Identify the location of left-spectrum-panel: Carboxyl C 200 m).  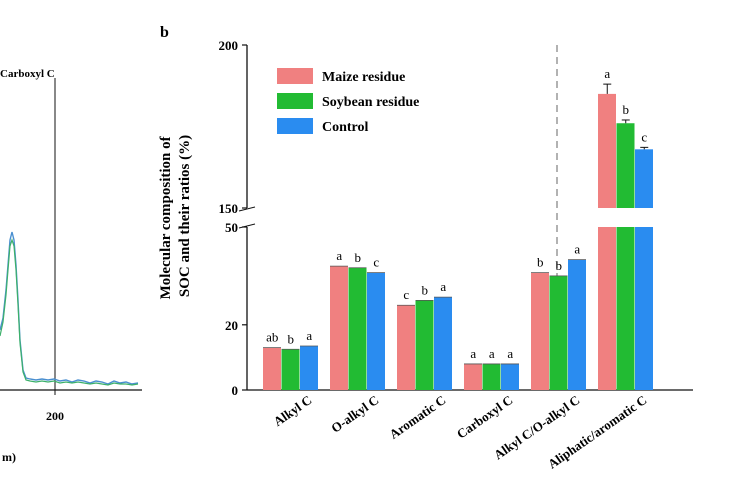
(71, 266).